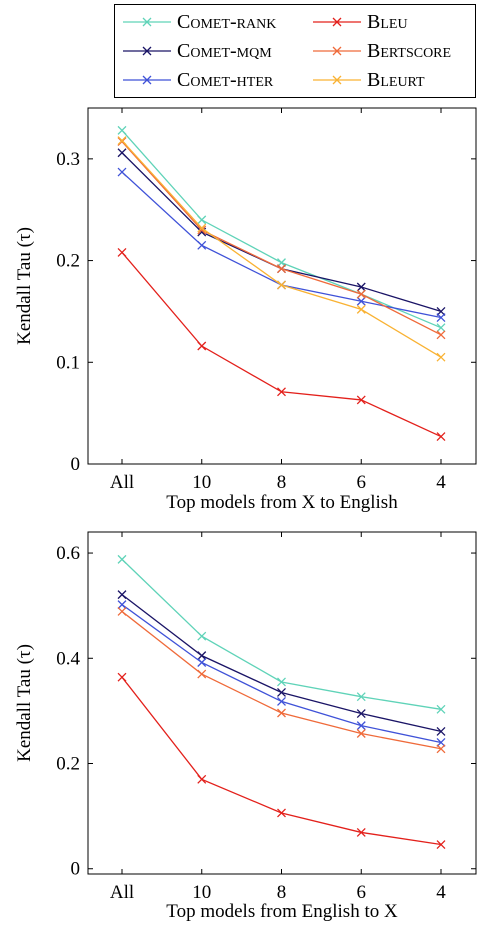 The width and height of the screenshot is (498, 934). I want to click on legend-item-bleu: Bleu, so click(360, 22).